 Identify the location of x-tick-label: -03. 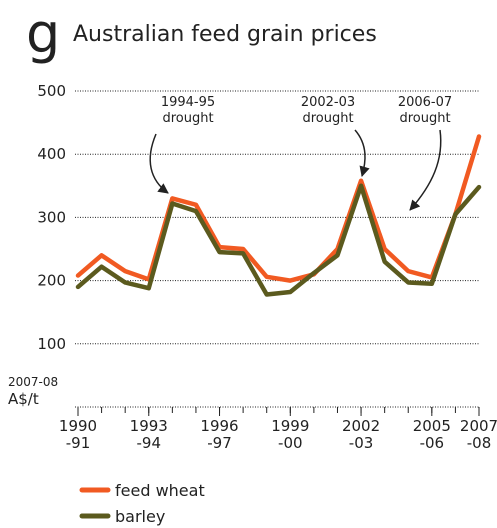
(361, 443).